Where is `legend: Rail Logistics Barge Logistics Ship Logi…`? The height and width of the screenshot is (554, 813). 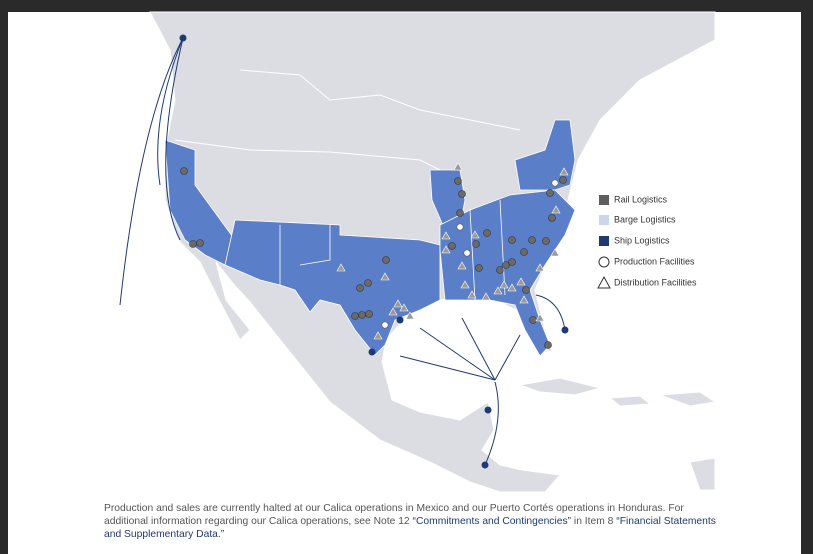 legend: Rail Logistics Barge Logistics Ship Logi… is located at coordinates (647, 241).